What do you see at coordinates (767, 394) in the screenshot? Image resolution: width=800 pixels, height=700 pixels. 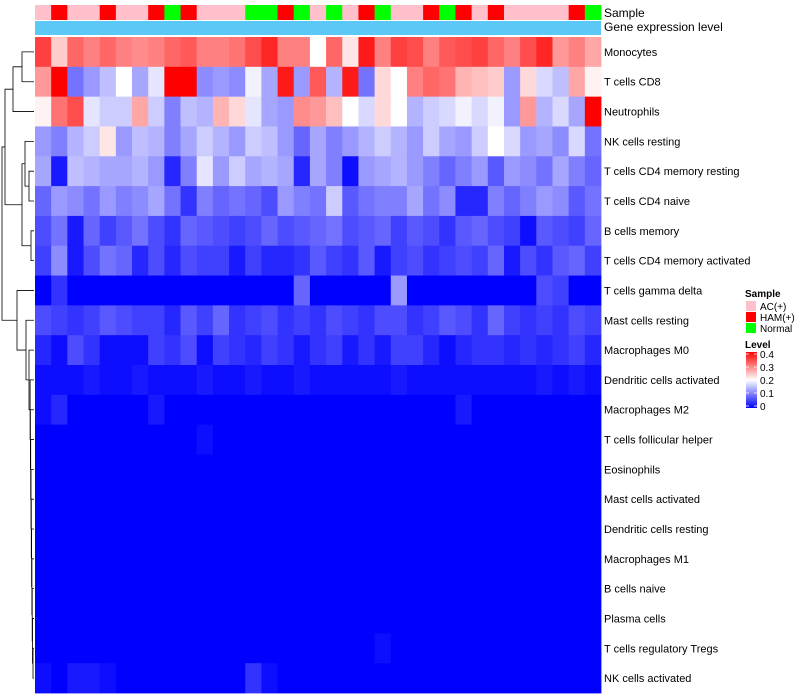 I see `legend-level-tick-label: 0.1` at bounding box center [767, 394].